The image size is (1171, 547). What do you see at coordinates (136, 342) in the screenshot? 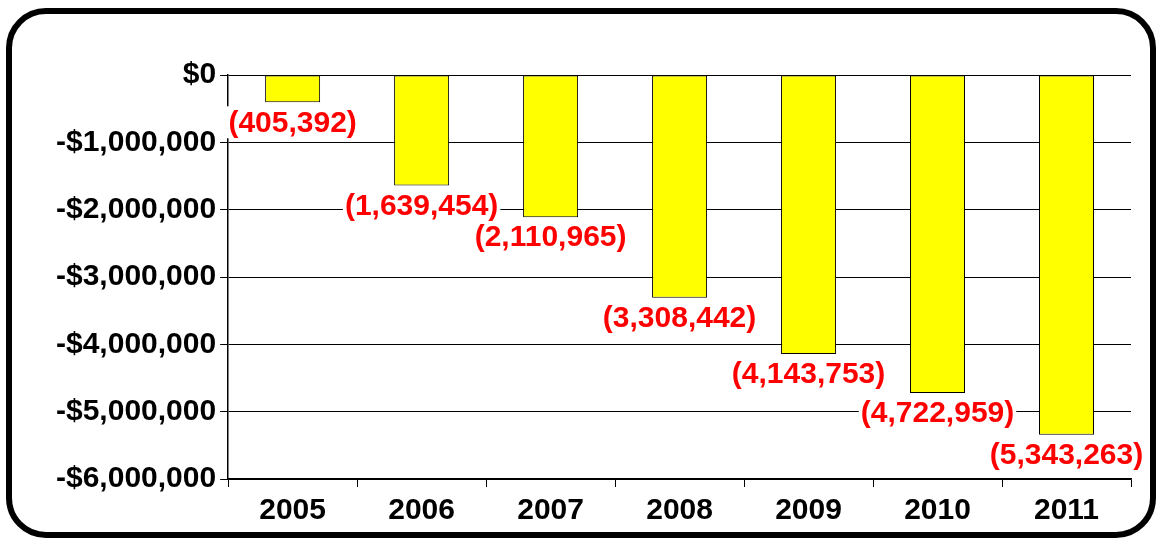
I see `y-tick-label: -$4,000,000` at bounding box center [136, 342].